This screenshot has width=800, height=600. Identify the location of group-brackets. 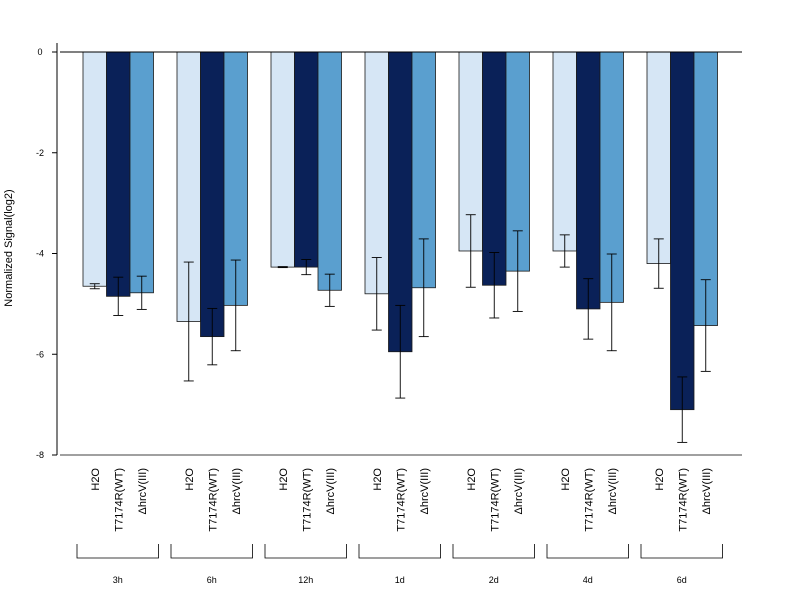
(399, 551).